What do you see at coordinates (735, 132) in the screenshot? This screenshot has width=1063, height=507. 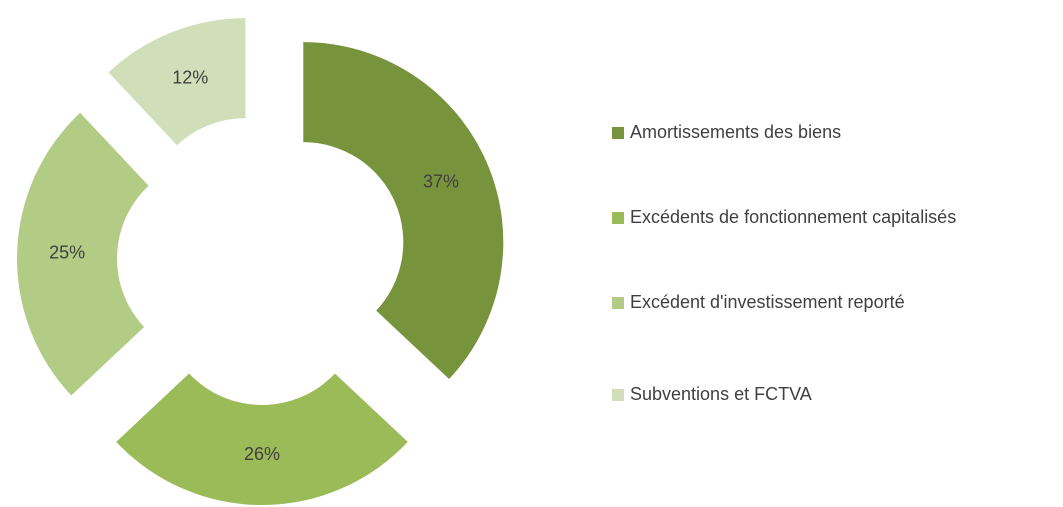 I see `legend-label: Amortissements des biens` at bounding box center [735, 132].